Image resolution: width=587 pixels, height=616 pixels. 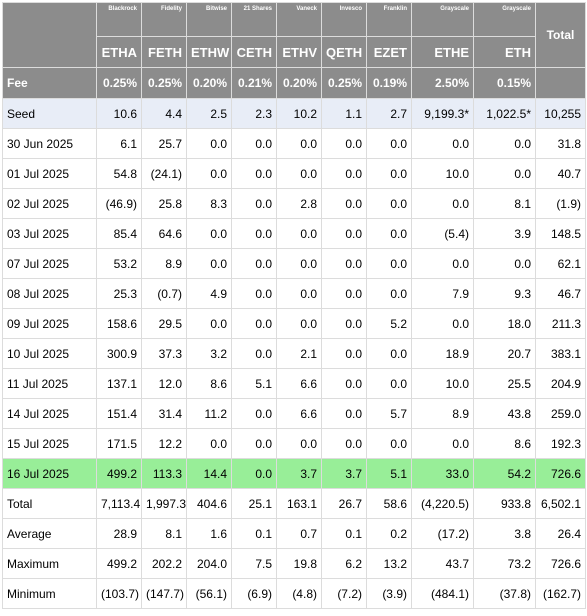 What do you see at coordinates (344, 563) in the screenshot?
I see `flow-cell: 6.2` at bounding box center [344, 563].